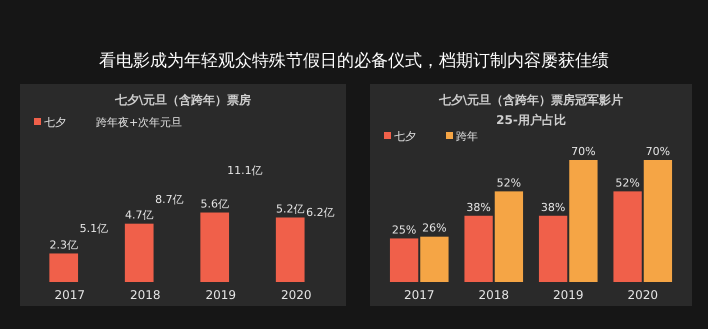  What do you see at coordinates (183, 100) in the screenshot?
I see `chart-subtitle: 七夕\元旦（含跨年）票房` at bounding box center [183, 100].